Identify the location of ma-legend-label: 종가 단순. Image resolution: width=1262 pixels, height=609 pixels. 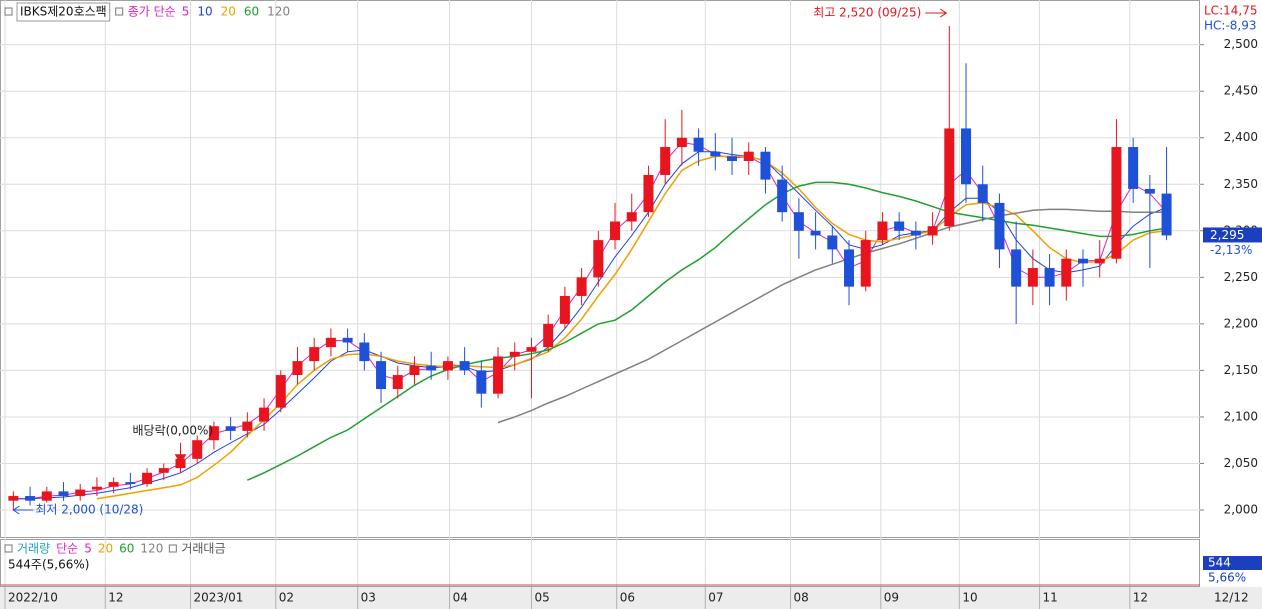
(152, 12).